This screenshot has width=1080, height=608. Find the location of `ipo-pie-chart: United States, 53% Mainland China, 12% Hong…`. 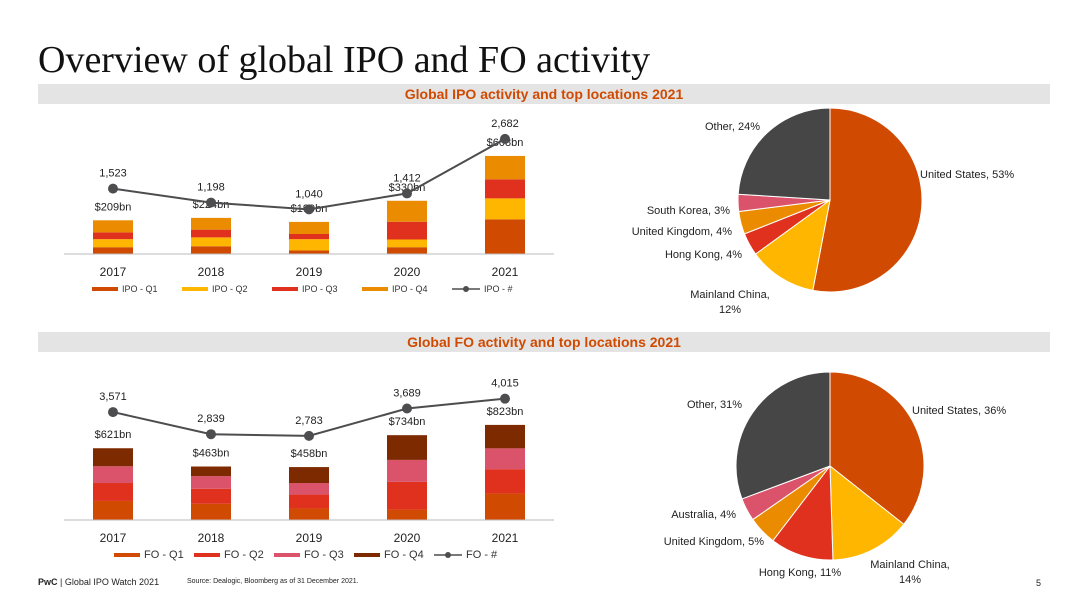

ipo-pie-chart: United States, 53% Mainland China, 12% Hong… is located at coordinates (823, 211).